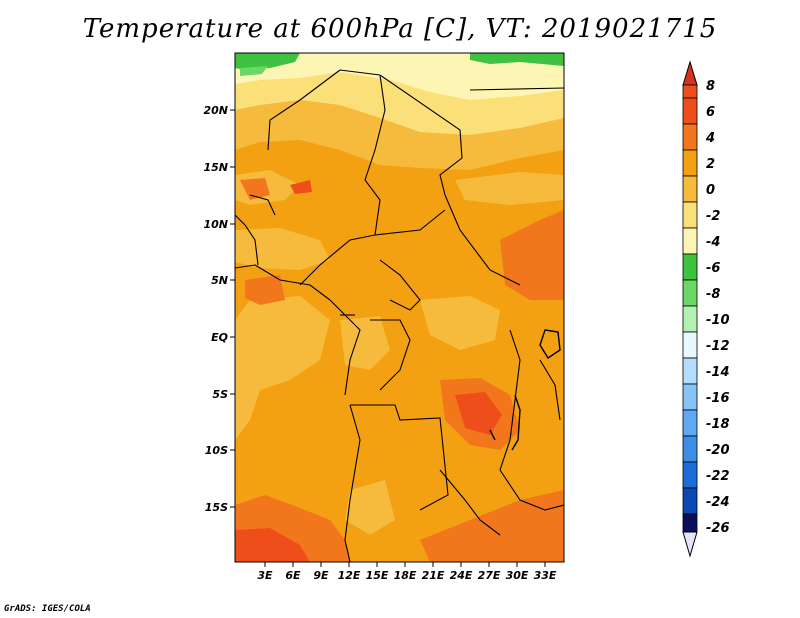  What do you see at coordinates (370, 507) in the screenshot?
I see `field-blotch-0-to-2-g` at bounding box center [370, 507].